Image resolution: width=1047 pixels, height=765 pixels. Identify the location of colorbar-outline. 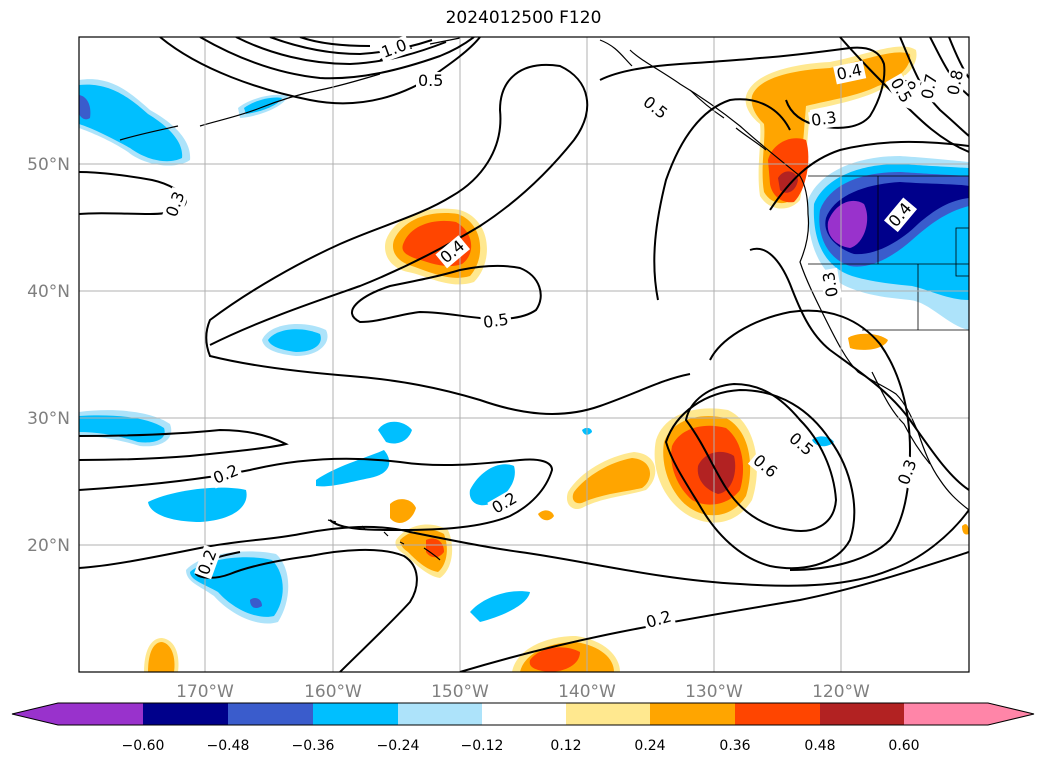
(523, 714).